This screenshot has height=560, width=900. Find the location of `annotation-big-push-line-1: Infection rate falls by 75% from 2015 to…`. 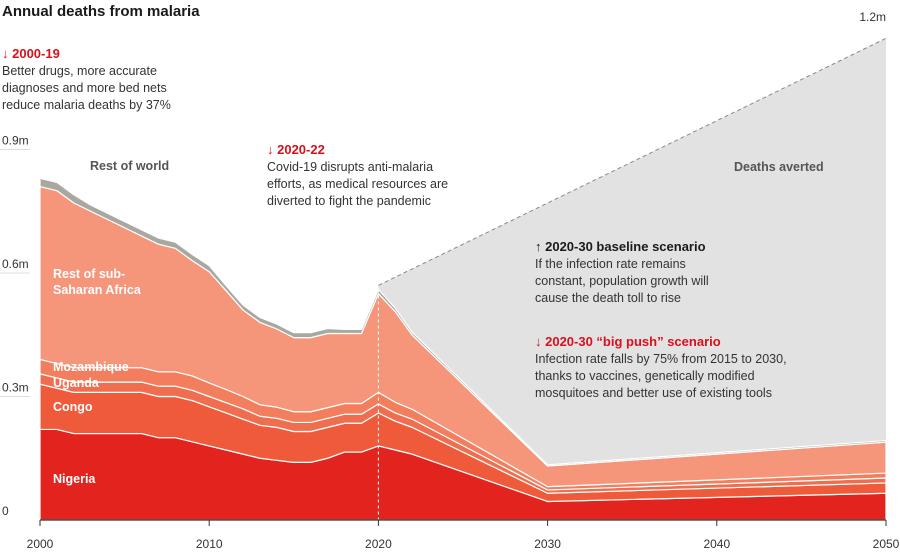

annotation-big-push-line-1: Infection rate falls by 75% from 2015 to… is located at coordinates (661, 359).